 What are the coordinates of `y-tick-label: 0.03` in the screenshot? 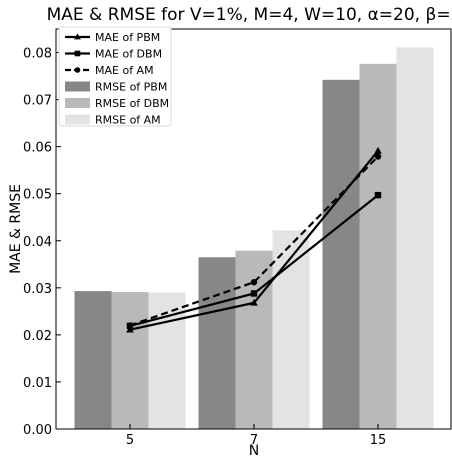 It's located at (37, 289).